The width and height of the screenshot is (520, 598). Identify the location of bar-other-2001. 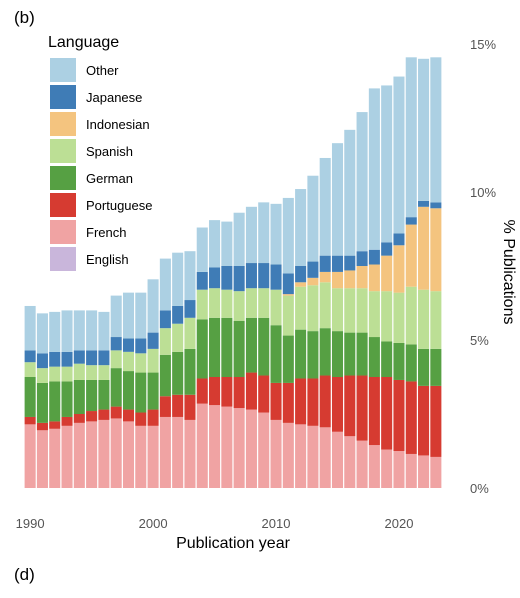
(165, 284).